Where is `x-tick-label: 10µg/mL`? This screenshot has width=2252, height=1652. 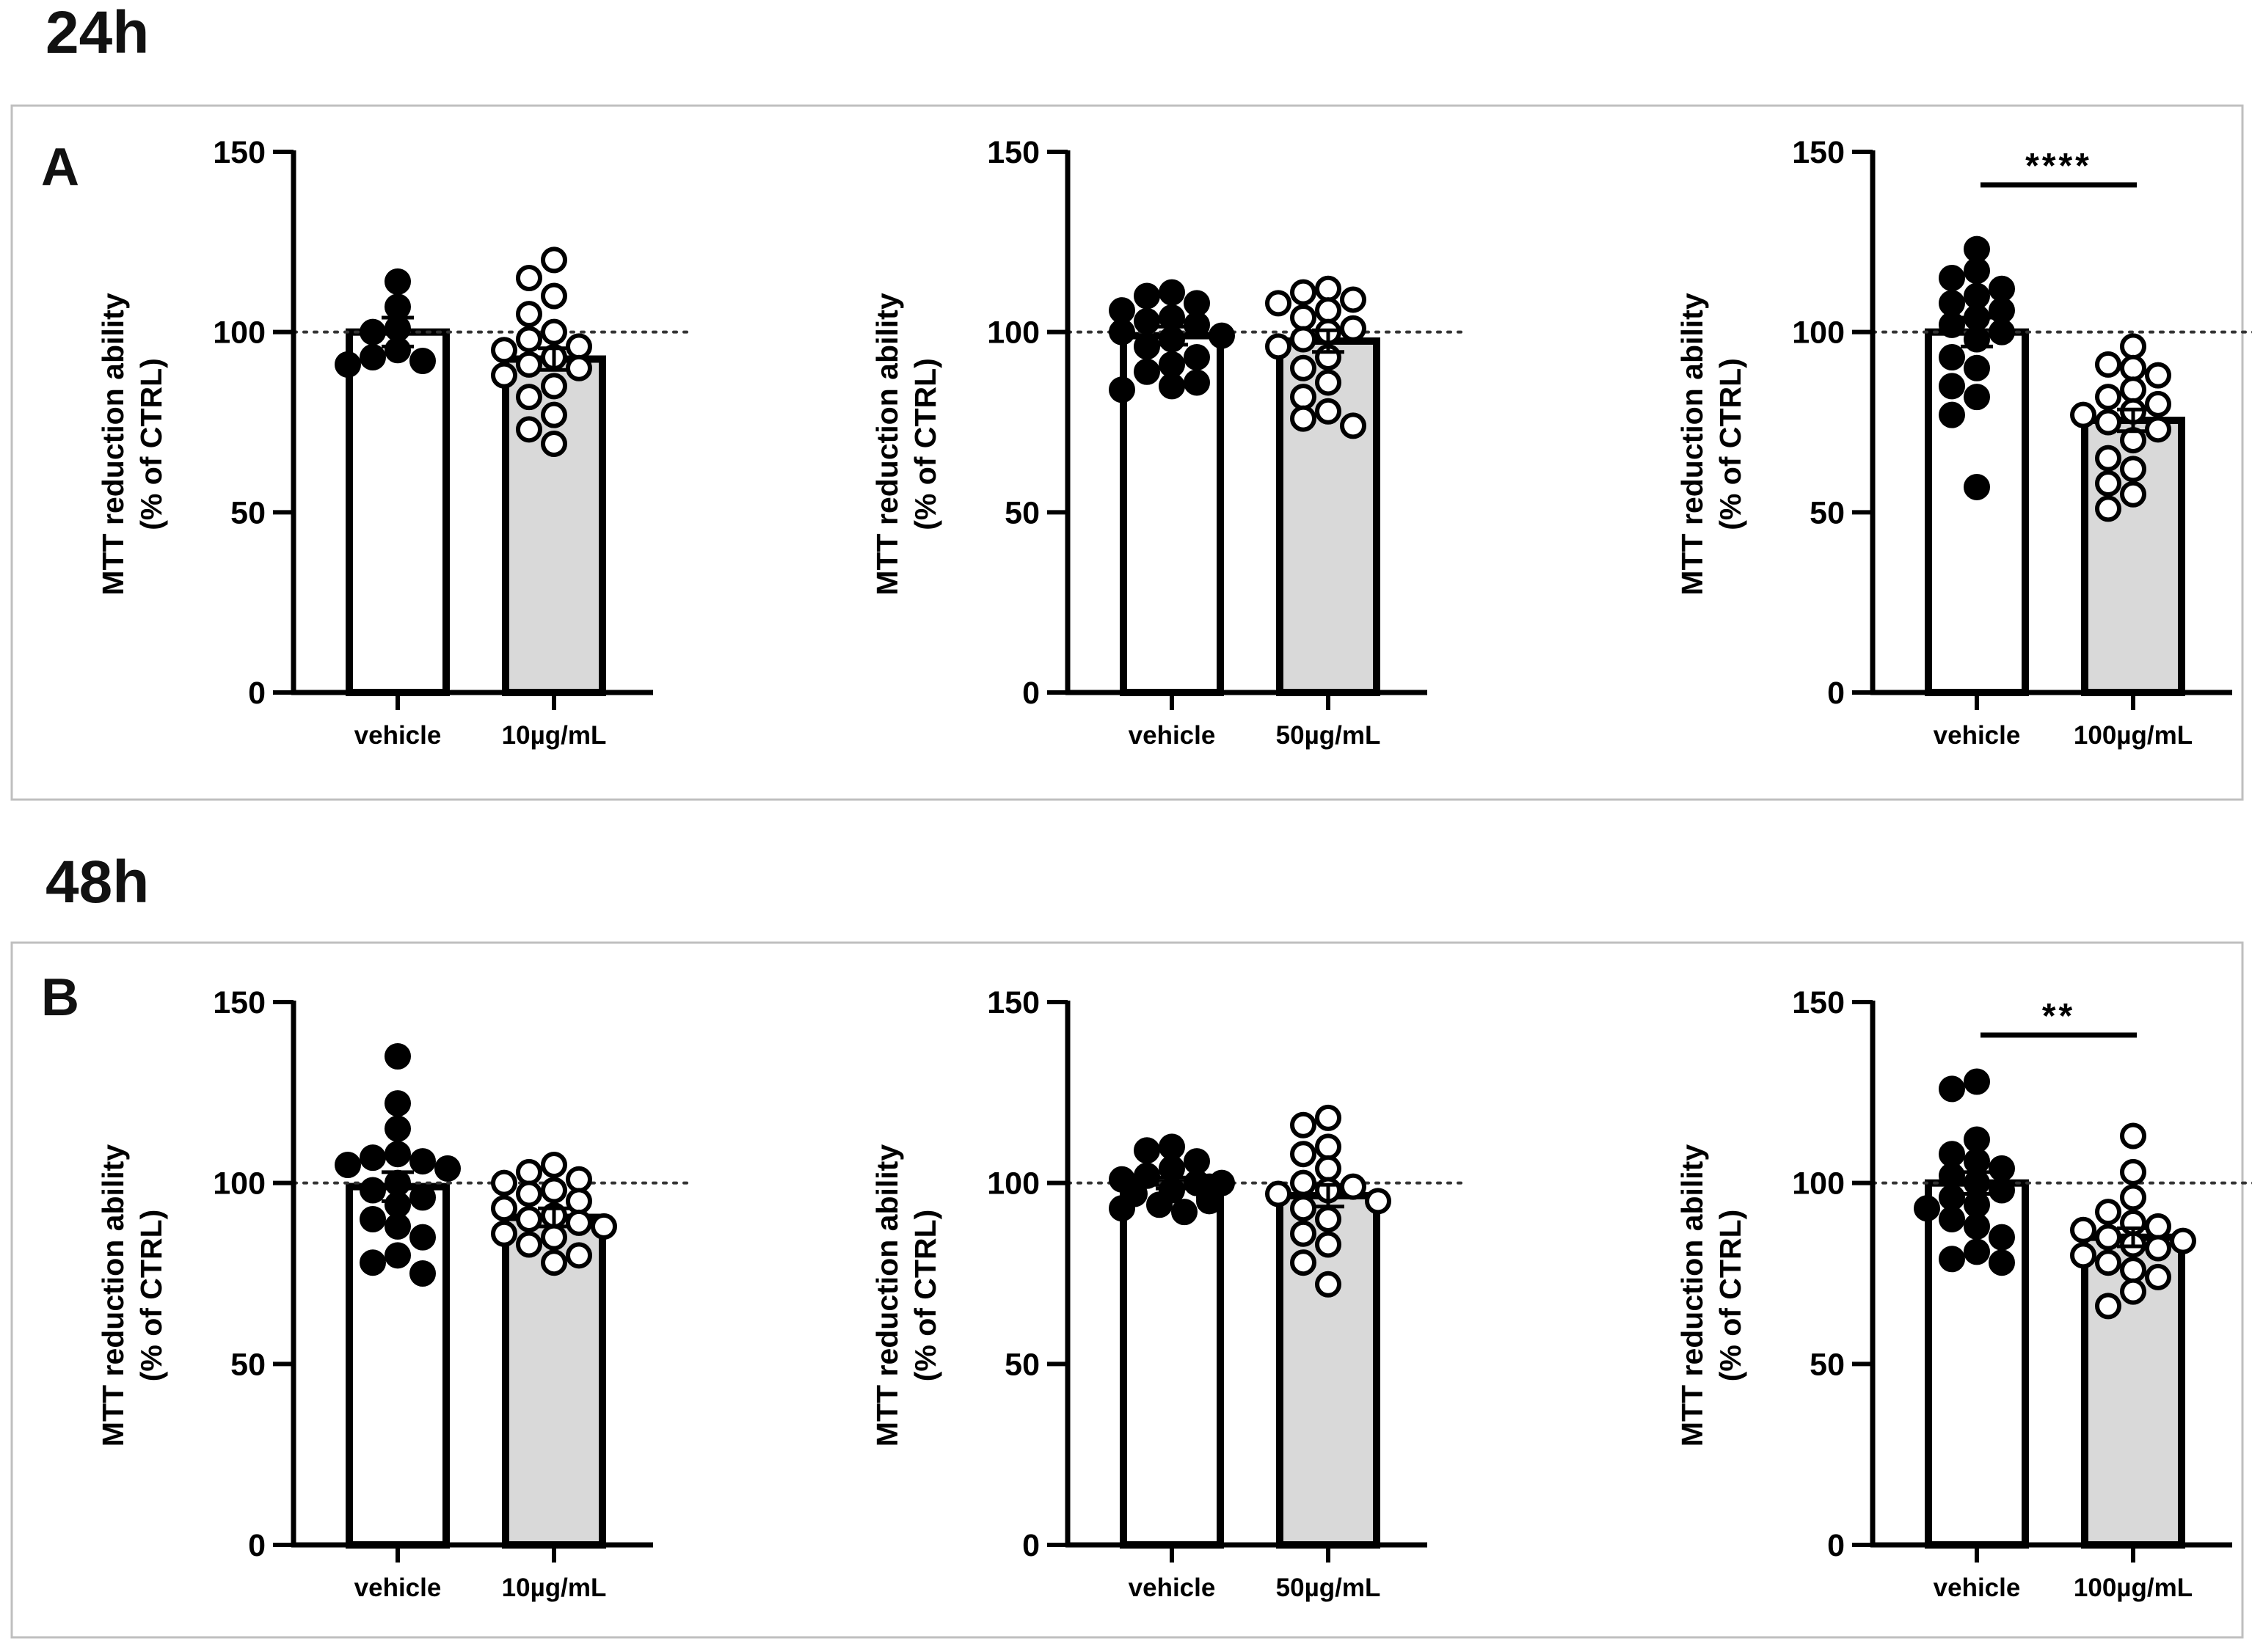
x-tick-label: 10µg/mL is located at coordinates (554, 735).